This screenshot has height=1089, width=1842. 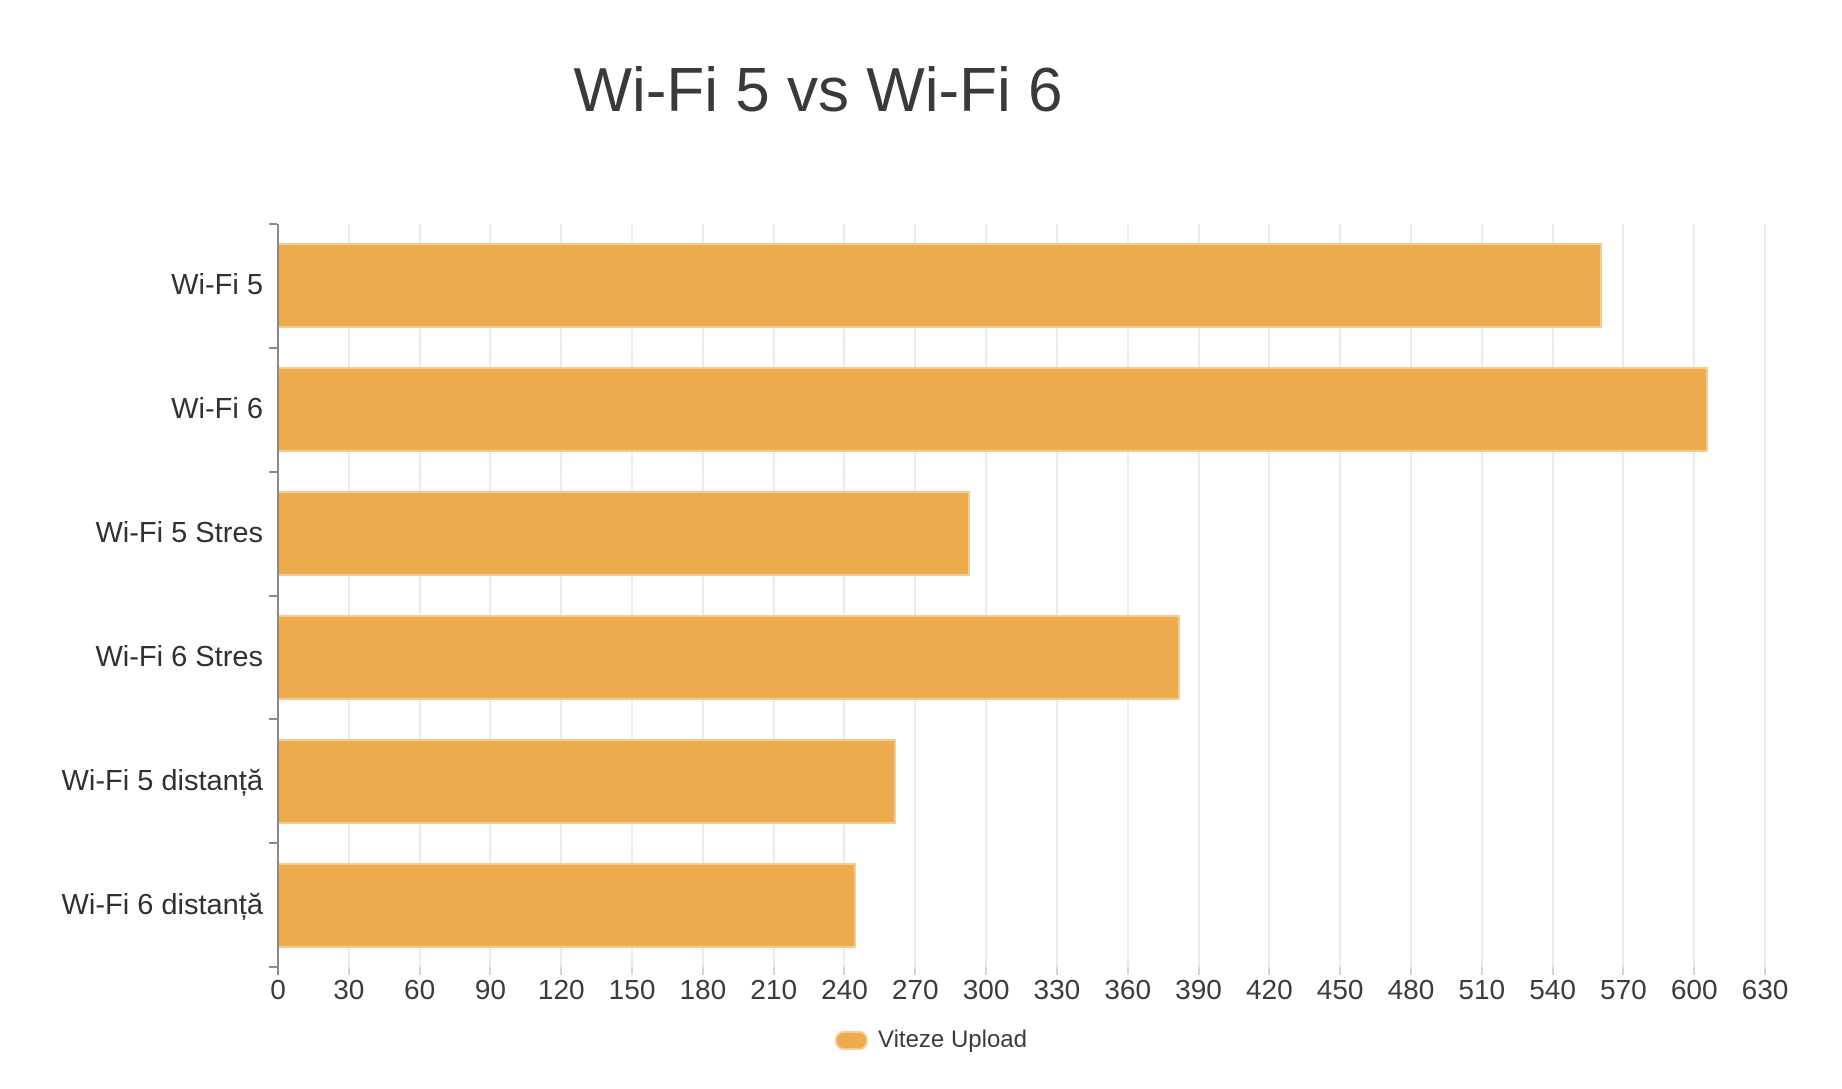 What do you see at coordinates (490, 989) in the screenshot?
I see `x-tick-label-90: 90` at bounding box center [490, 989].